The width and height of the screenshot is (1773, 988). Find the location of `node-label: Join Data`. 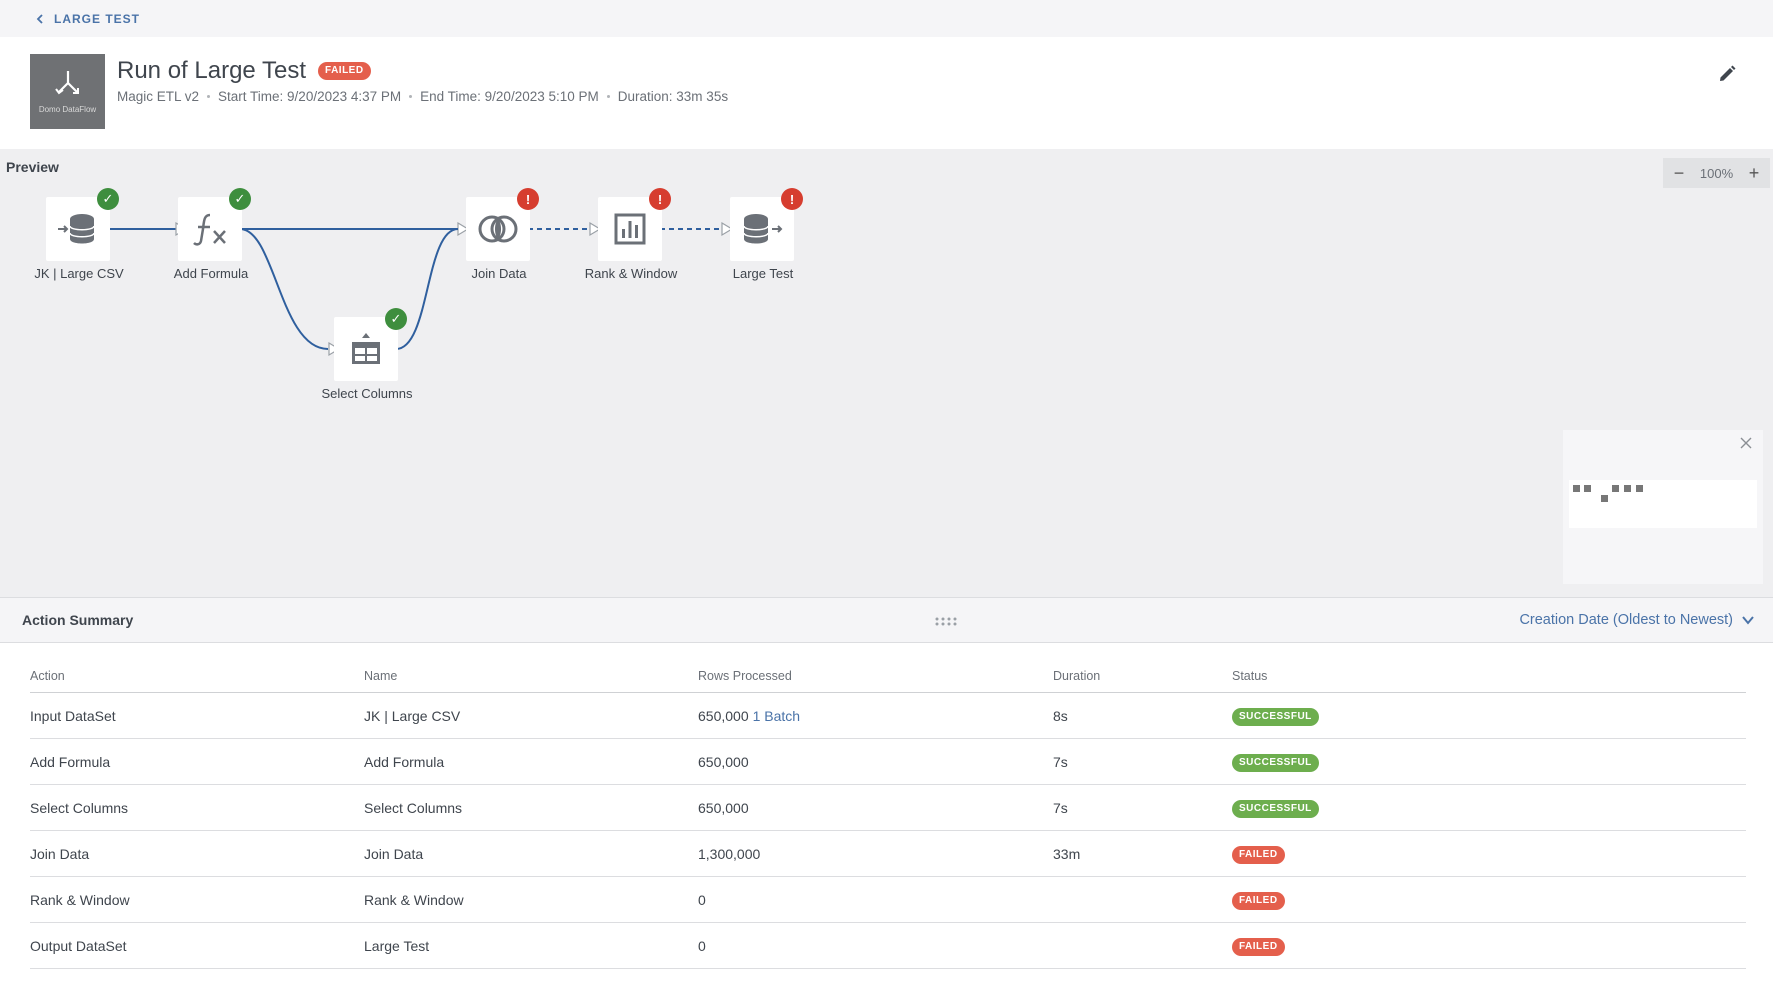

node-label: Join Data is located at coordinates (499, 273).